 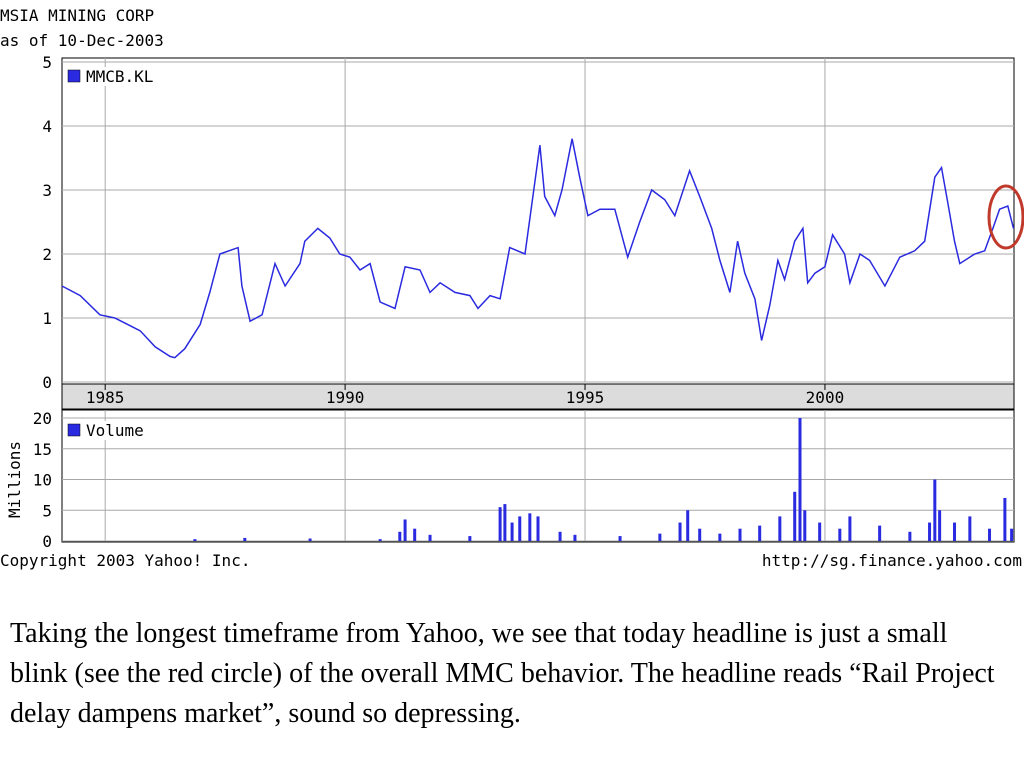 What do you see at coordinates (825, 397) in the screenshot?
I see `x-tick-label: 2000` at bounding box center [825, 397].